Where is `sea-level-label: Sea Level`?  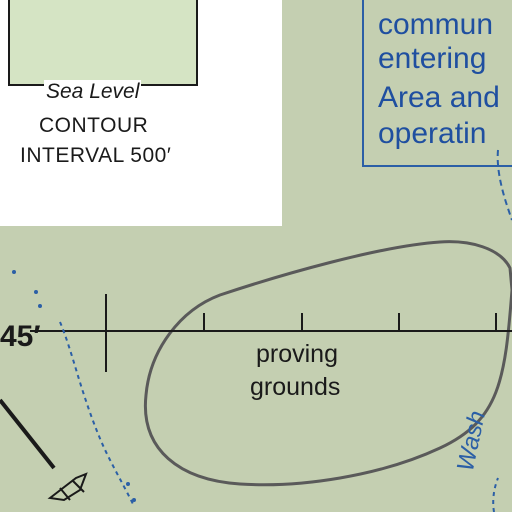 sea-level-label: Sea Level is located at coordinates (93, 92).